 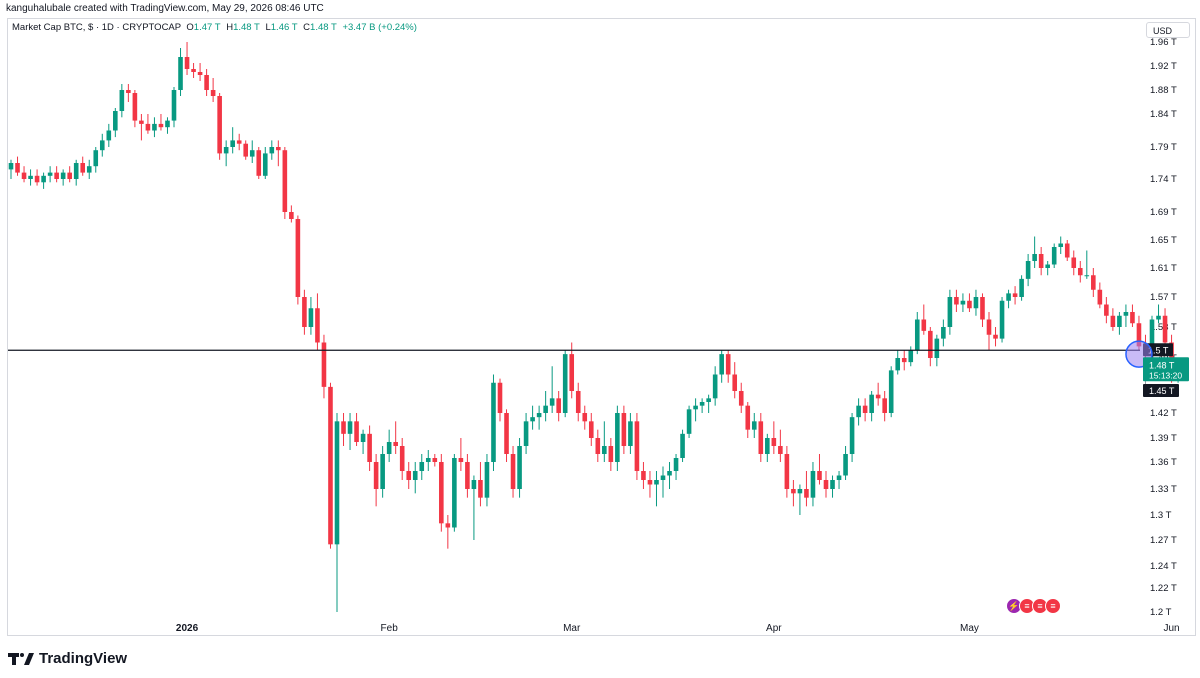 What do you see at coordinates (1168, 30) in the screenshot?
I see `currency-button: USD` at bounding box center [1168, 30].